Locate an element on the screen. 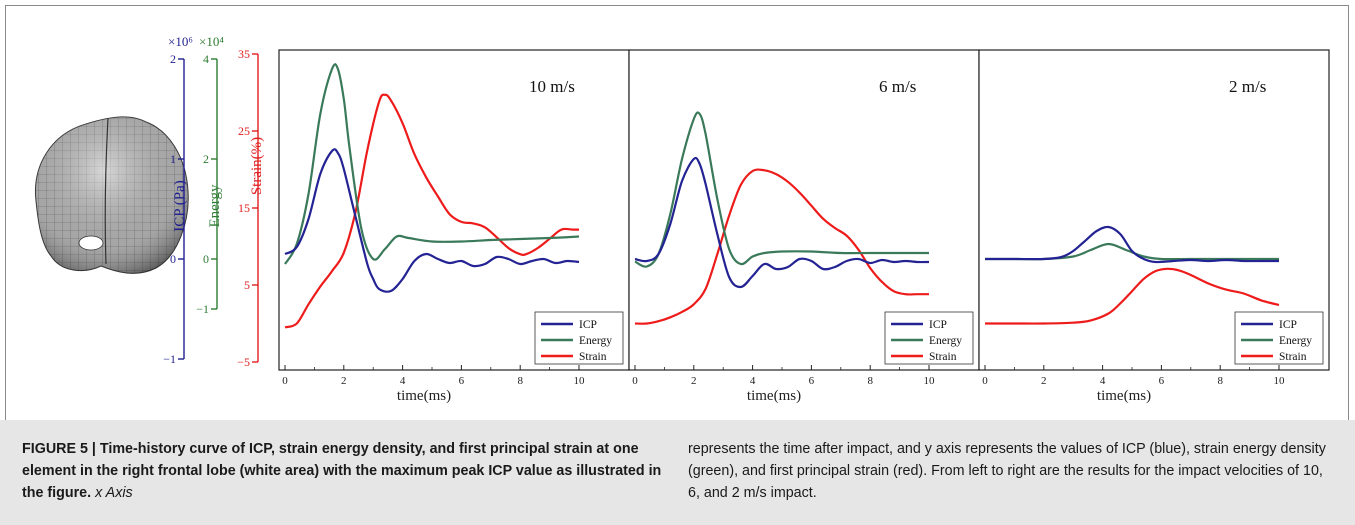  axis-strain: 35 25 15 5 −5 Strain(%) is located at coordinates (251, 208).